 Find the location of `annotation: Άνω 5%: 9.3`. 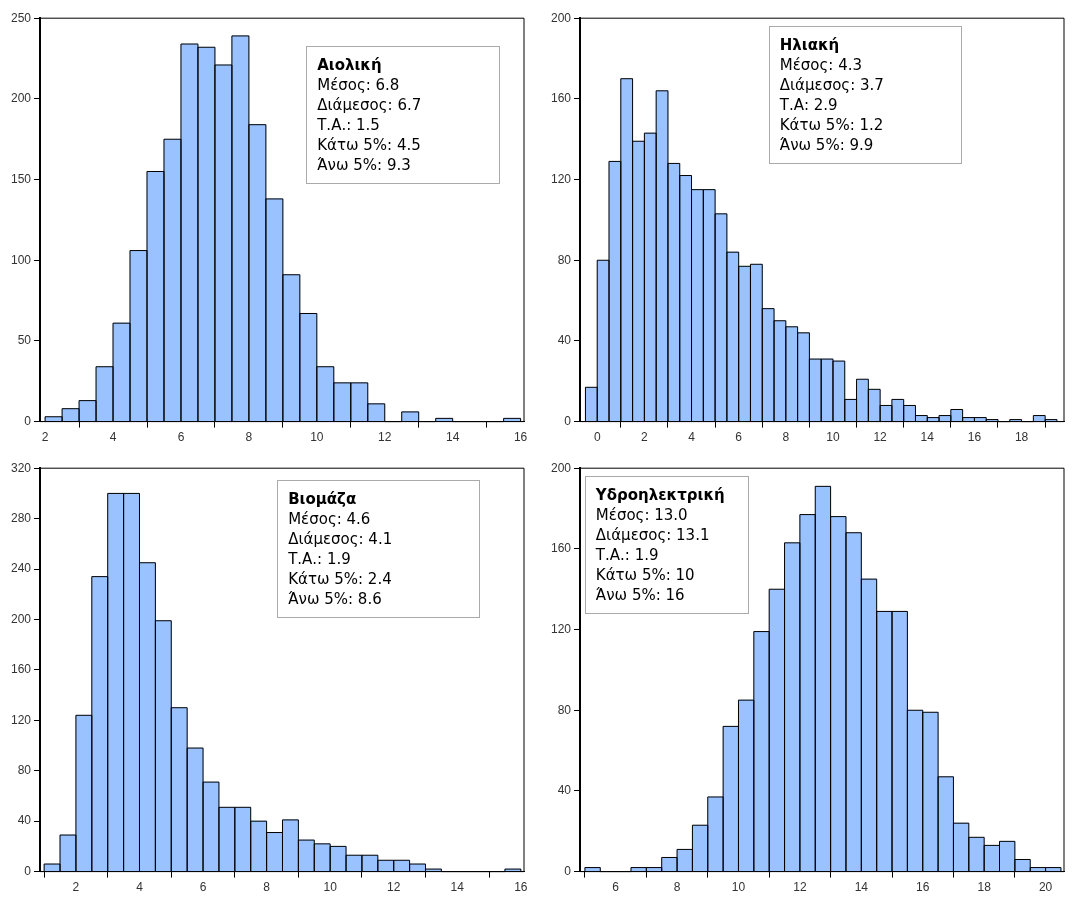

annotation: Άνω 5%: 9.3 is located at coordinates (364, 165).